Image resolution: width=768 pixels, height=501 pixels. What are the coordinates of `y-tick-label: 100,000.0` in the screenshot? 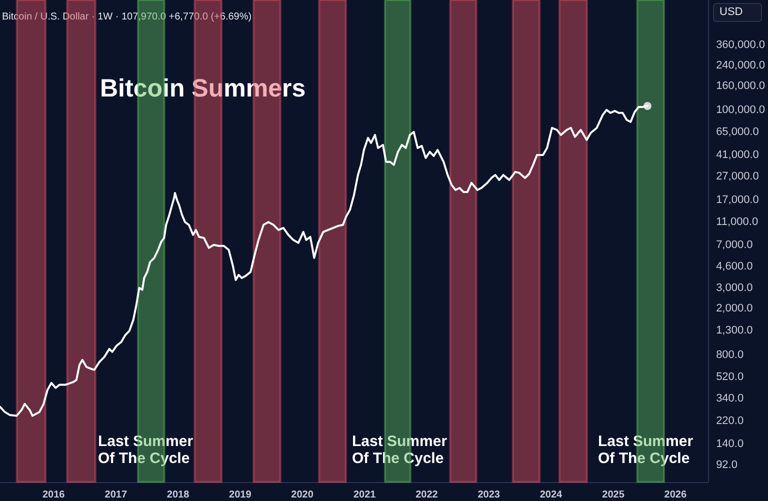 It's located at (740, 110).